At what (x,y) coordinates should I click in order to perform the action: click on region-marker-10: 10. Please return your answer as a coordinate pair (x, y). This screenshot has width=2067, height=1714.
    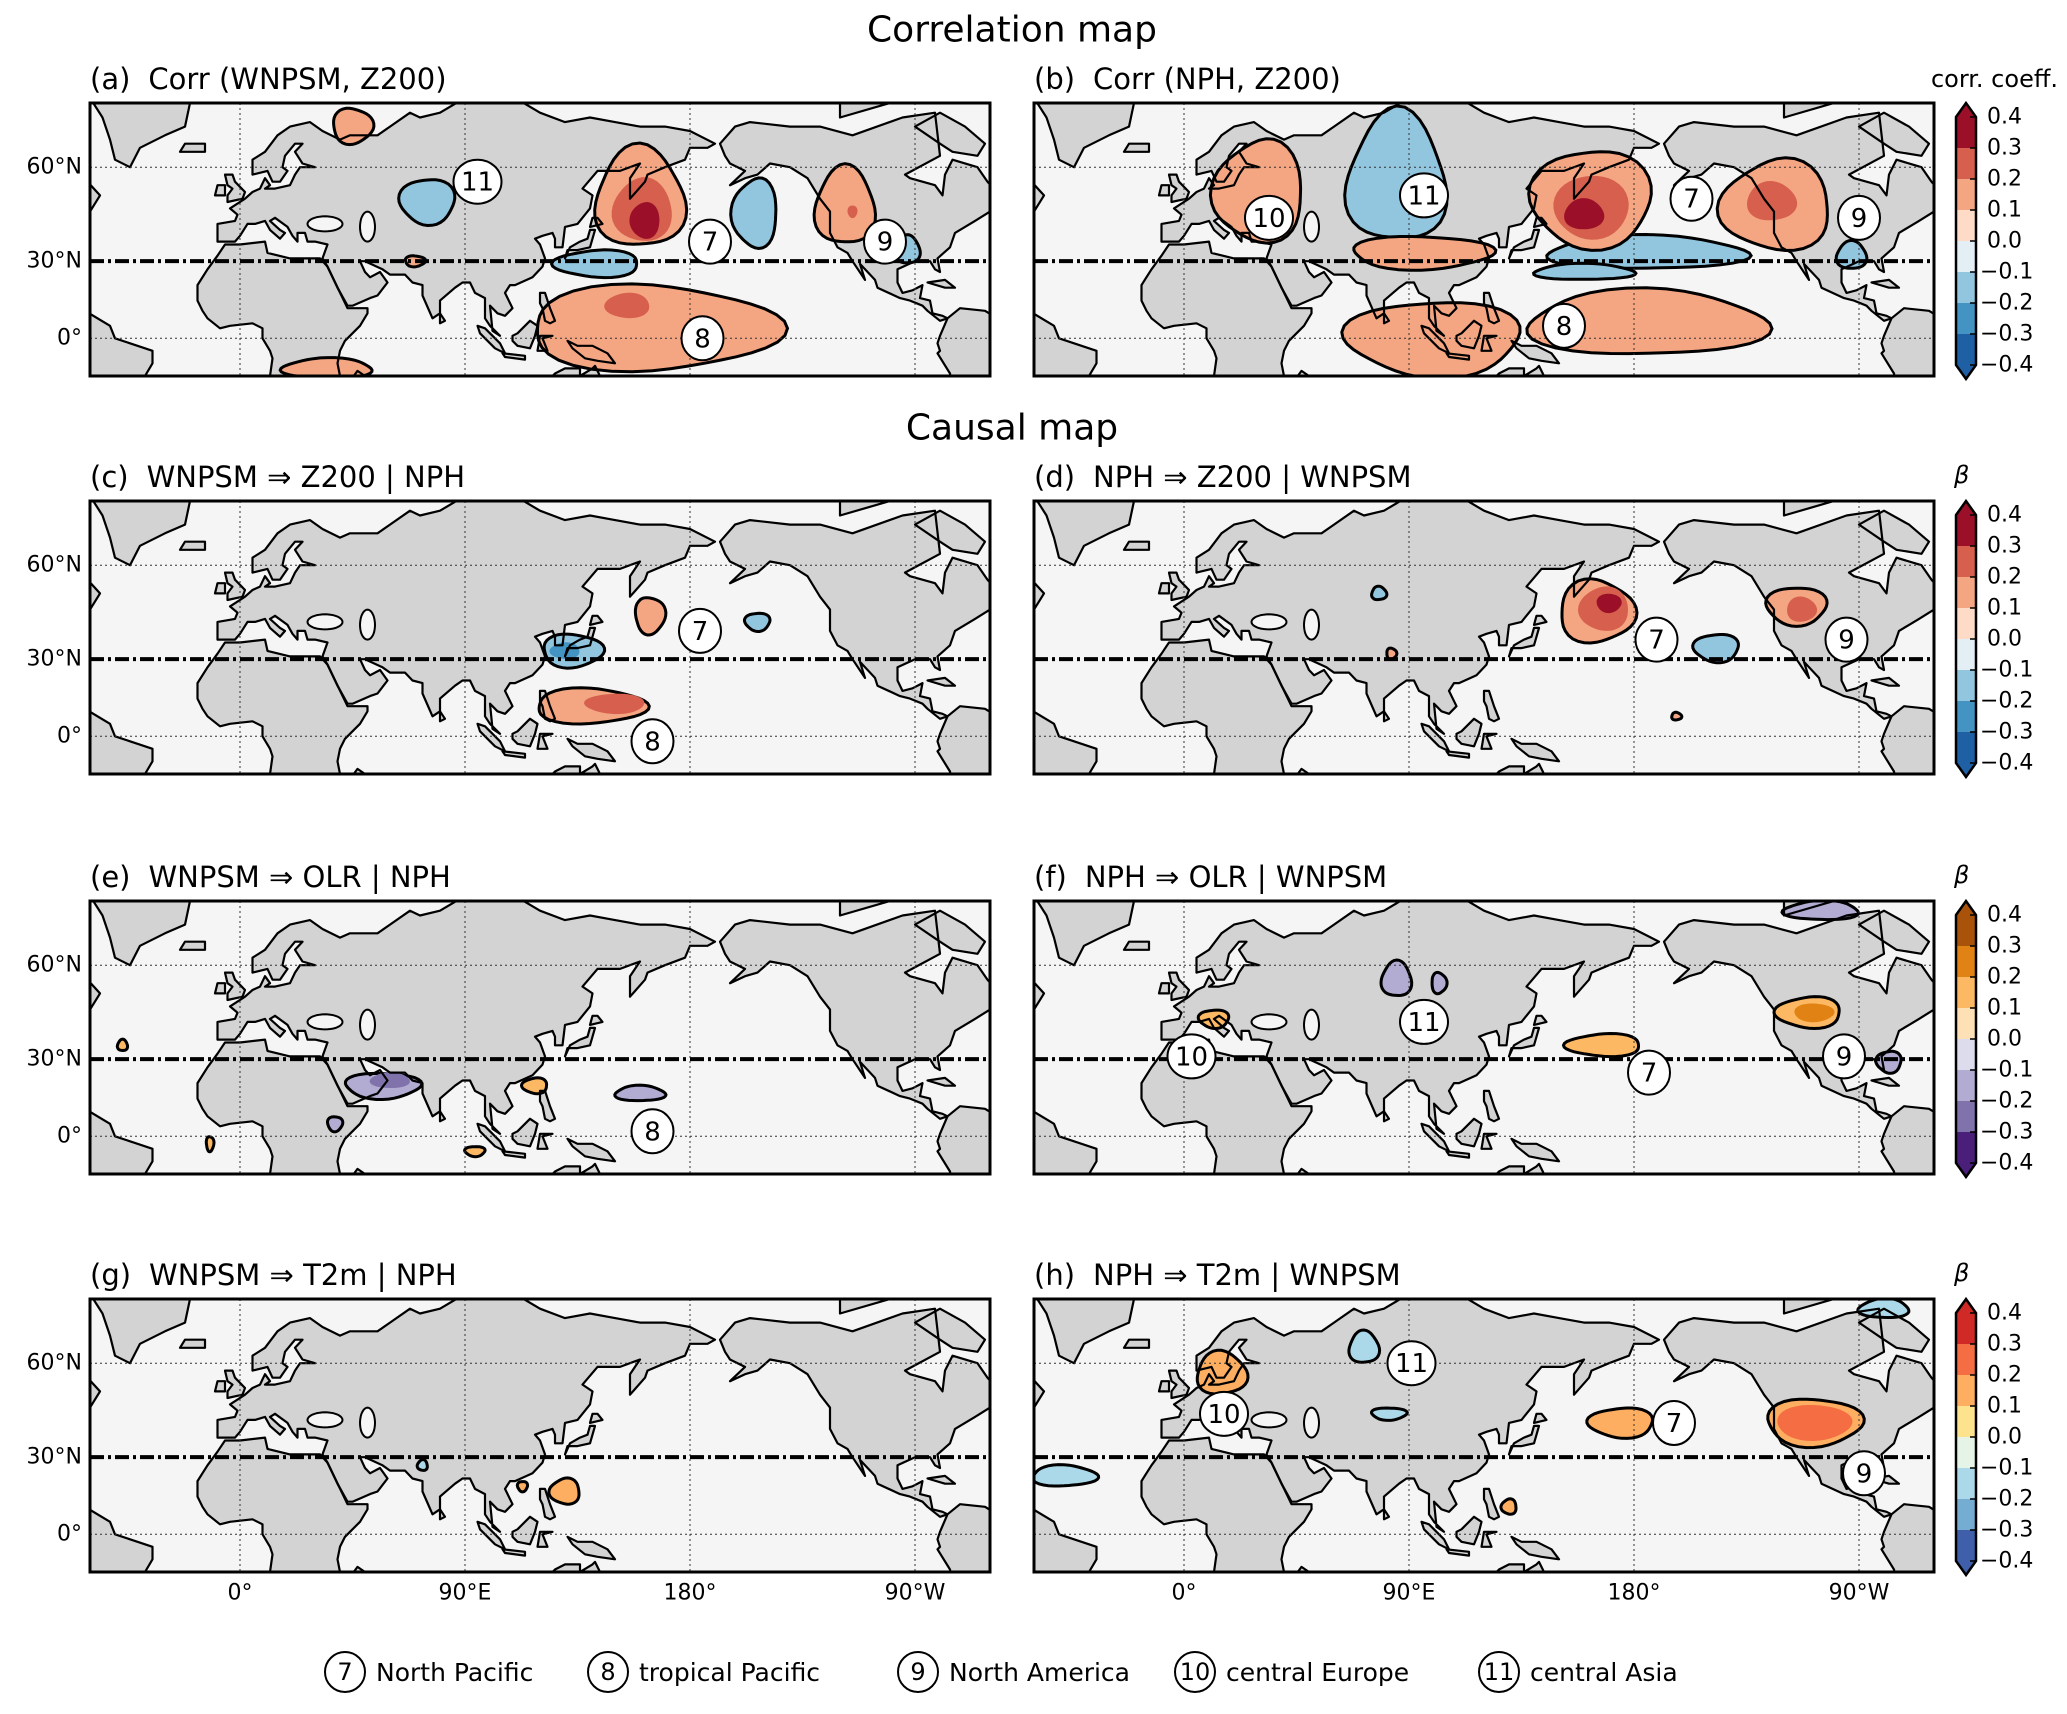
    Looking at the image, I should click on (1224, 1413).